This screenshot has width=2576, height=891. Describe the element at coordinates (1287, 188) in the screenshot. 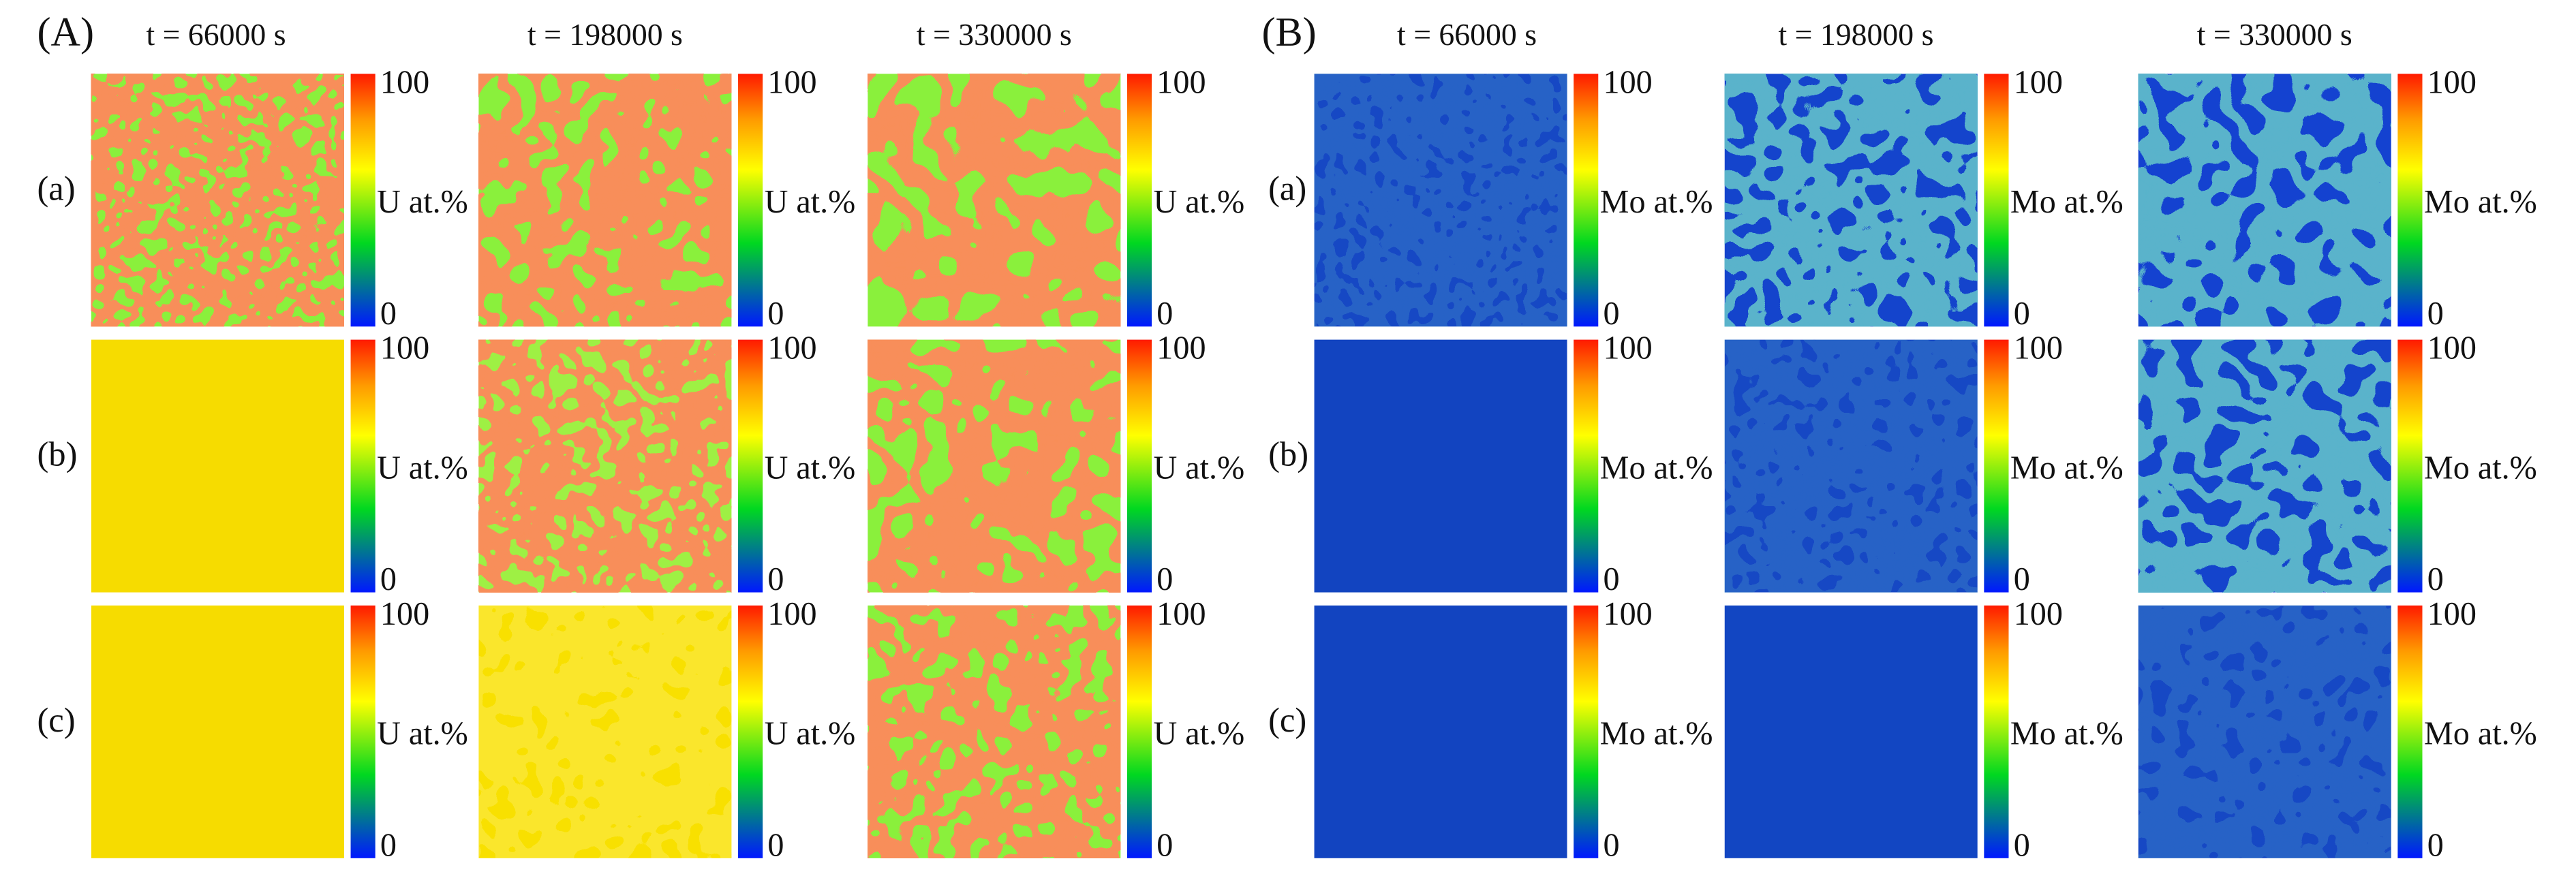

I see `row-label: (a)` at that location.